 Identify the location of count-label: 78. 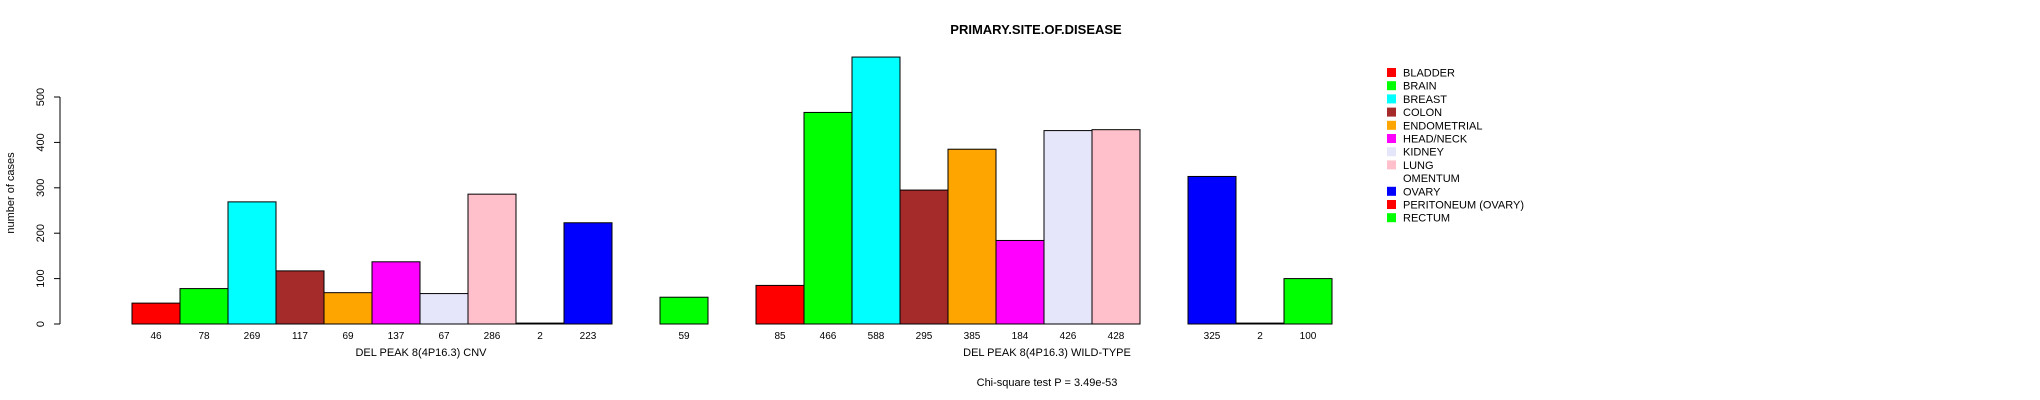
(204, 336).